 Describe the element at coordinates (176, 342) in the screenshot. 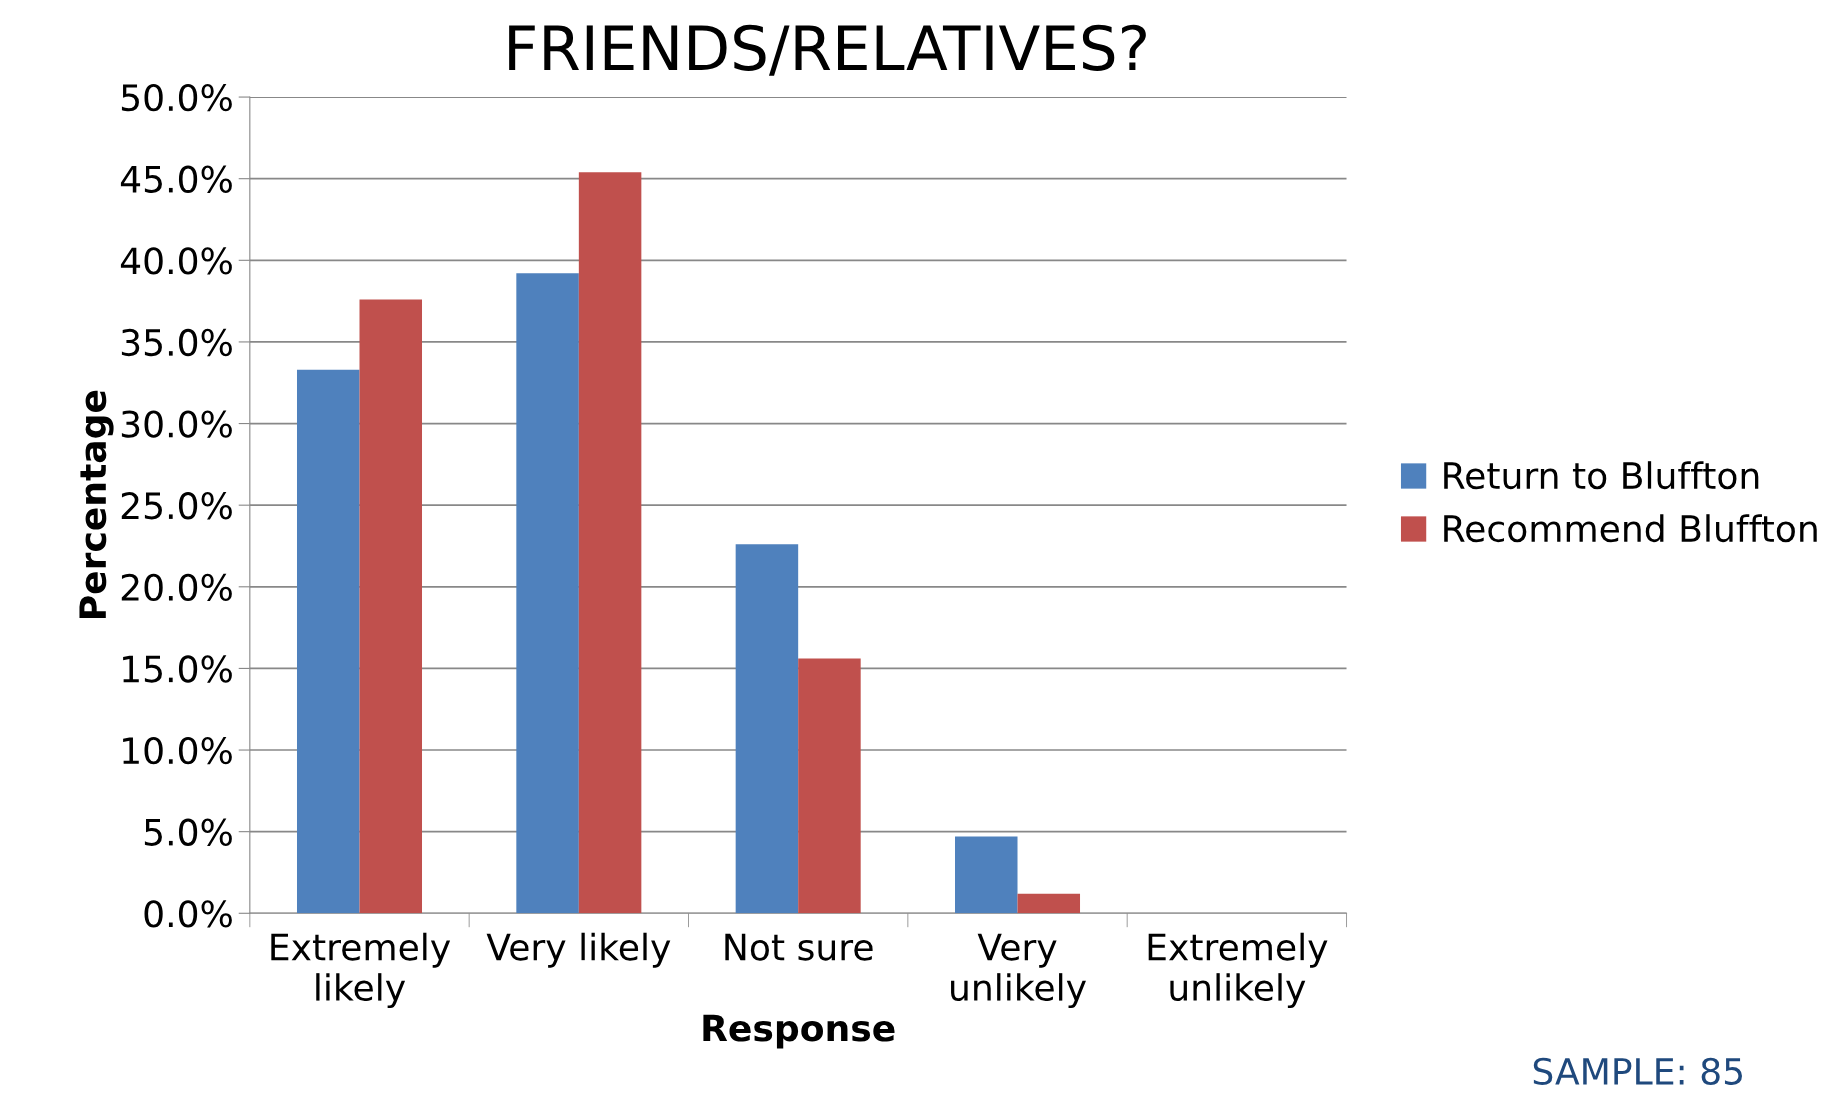

I see `y-tick-label: 35.0%` at that location.